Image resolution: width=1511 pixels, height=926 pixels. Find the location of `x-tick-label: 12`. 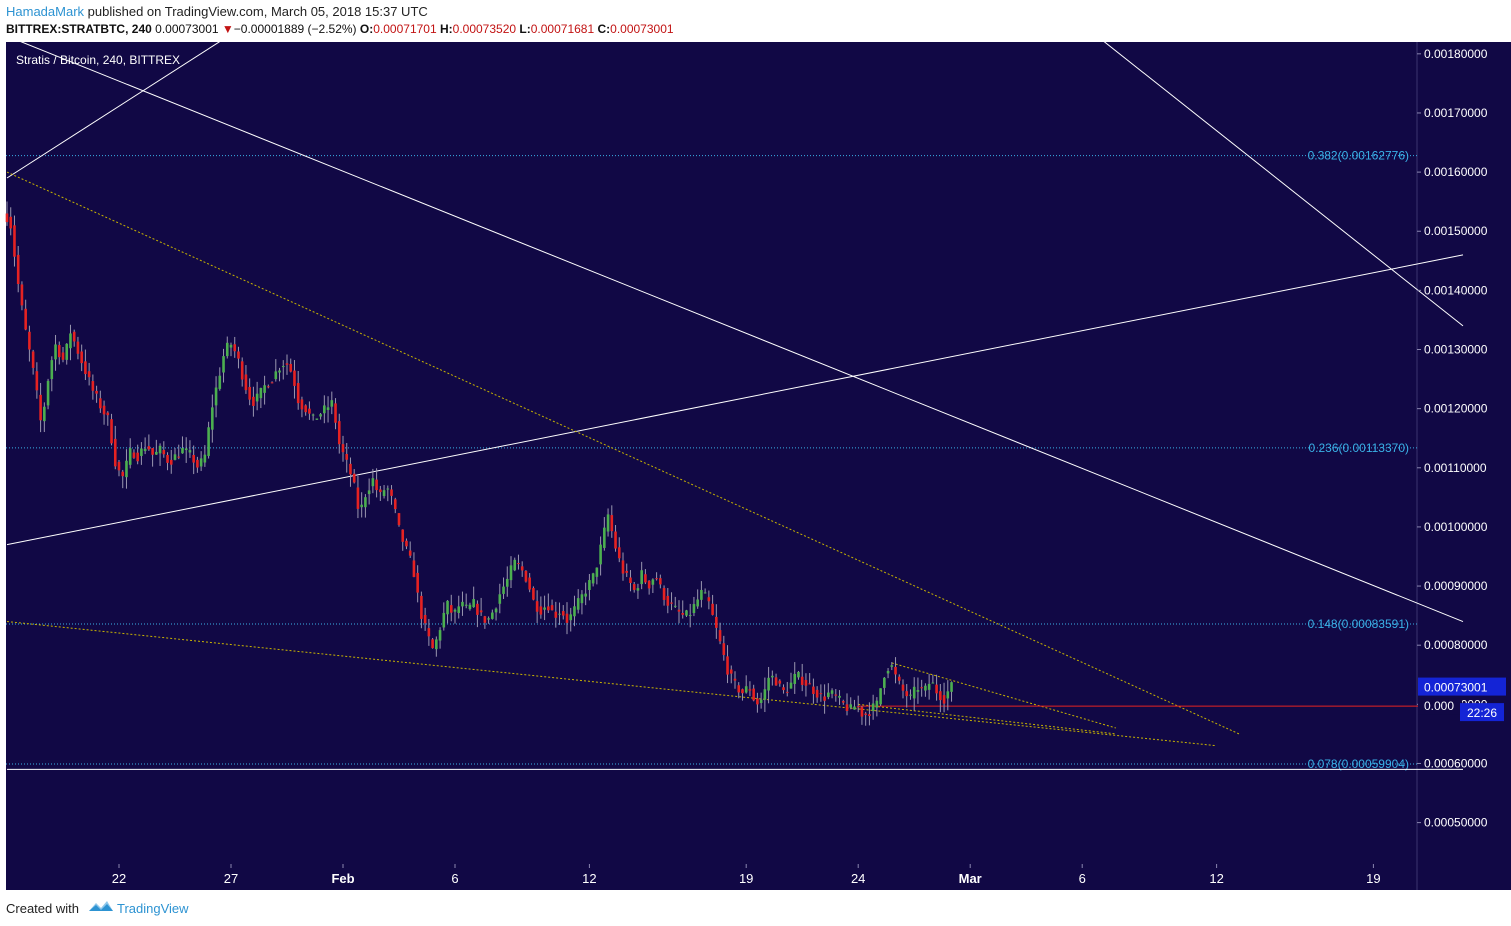

x-tick-label: 12 is located at coordinates (589, 878).